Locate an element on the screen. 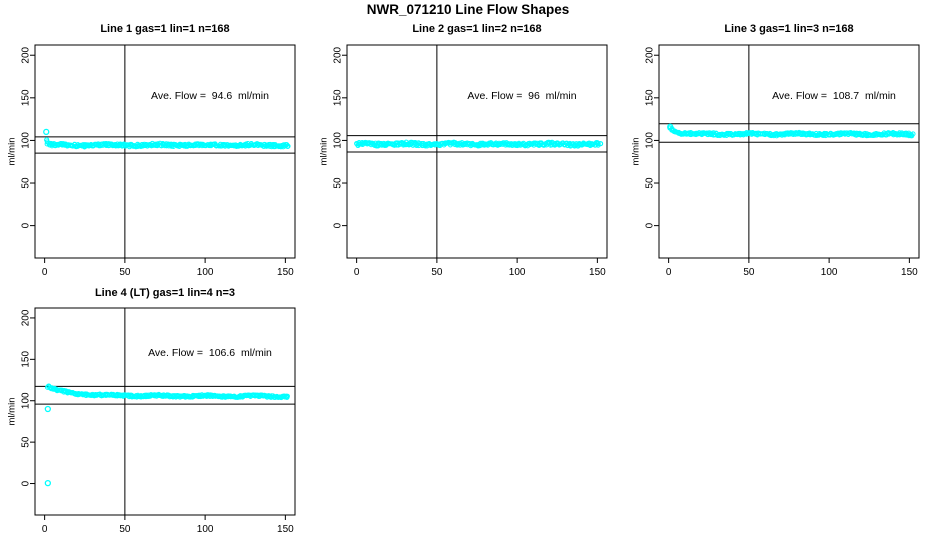 This screenshot has height=540, width=936. panel-title: Line 1 gas=1 lin=1 n=168 is located at coordinates (164, 29).